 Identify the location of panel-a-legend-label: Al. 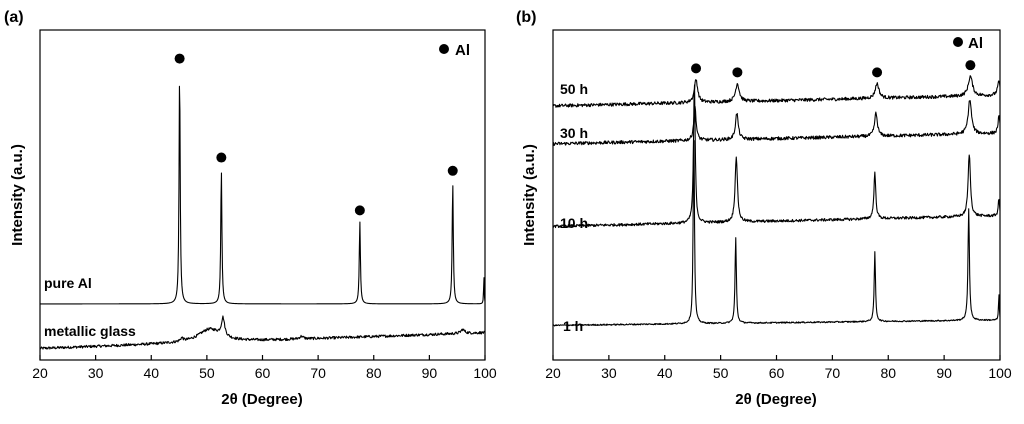
(462, 50).